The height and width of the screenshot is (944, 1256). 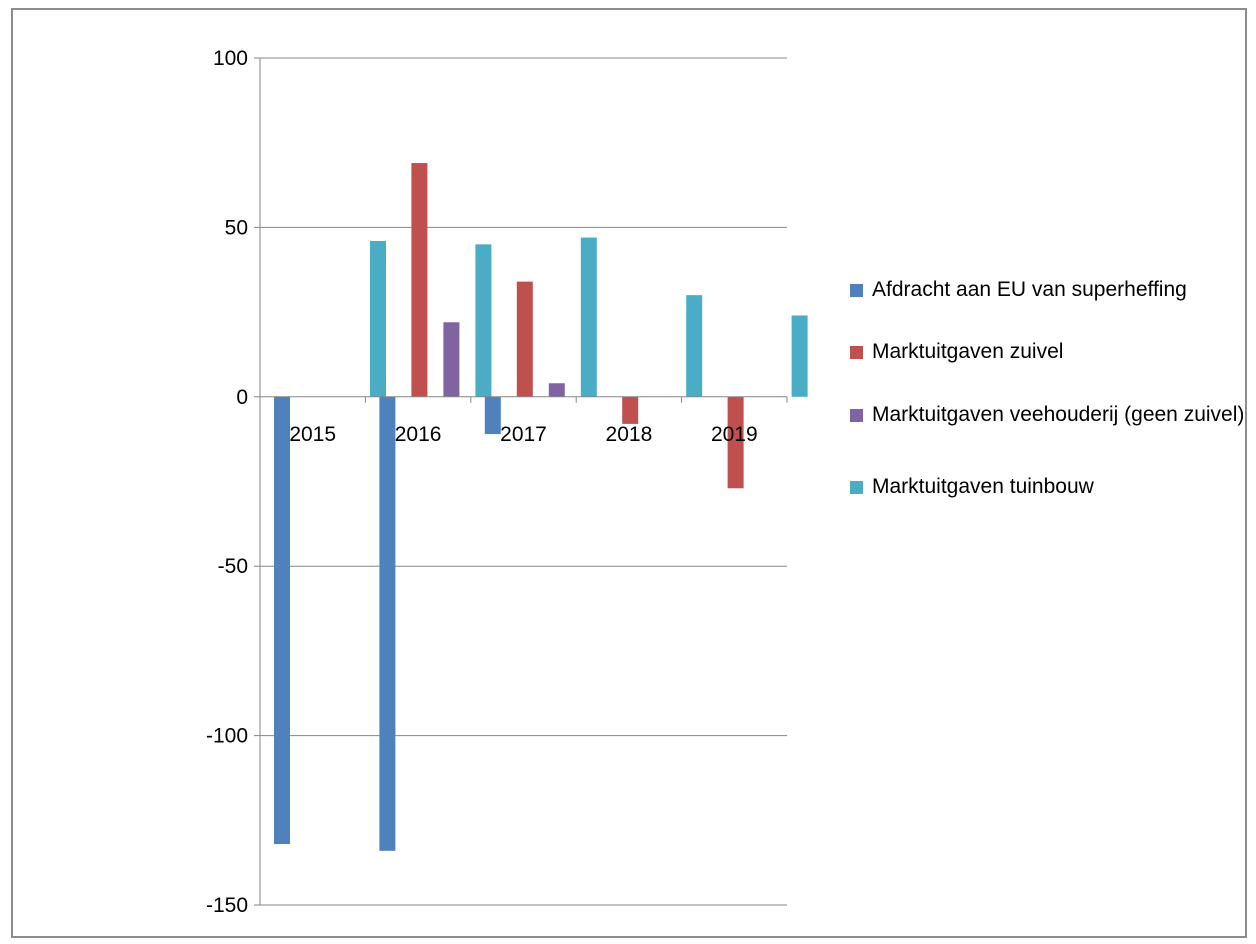 I want to click on legend-swatch-tuinbouw, so click(x=856, y=487).